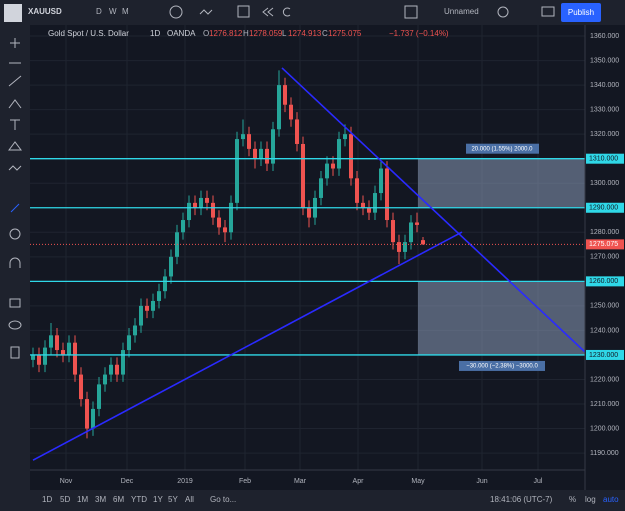  What do you see at coordinates (604, 36) in the screenshot?
I see `y-tick-label: 1360.000` at bounding box center [604, 36].